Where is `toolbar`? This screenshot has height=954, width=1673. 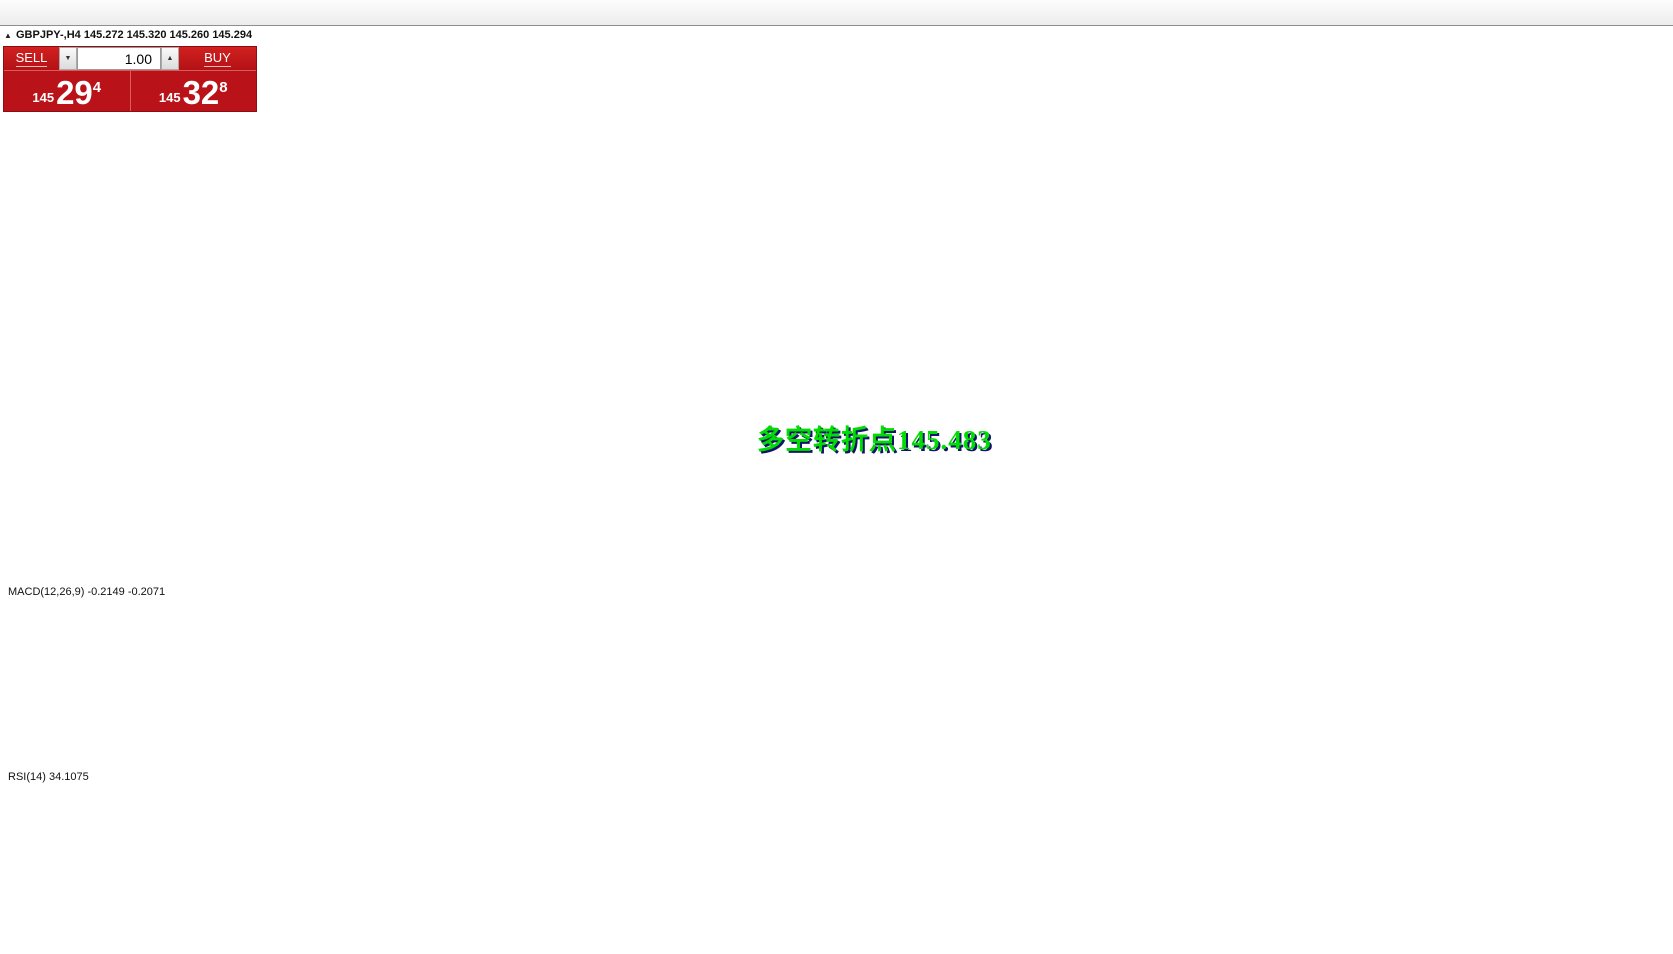 toolbar is located at coordinates (836, 13).